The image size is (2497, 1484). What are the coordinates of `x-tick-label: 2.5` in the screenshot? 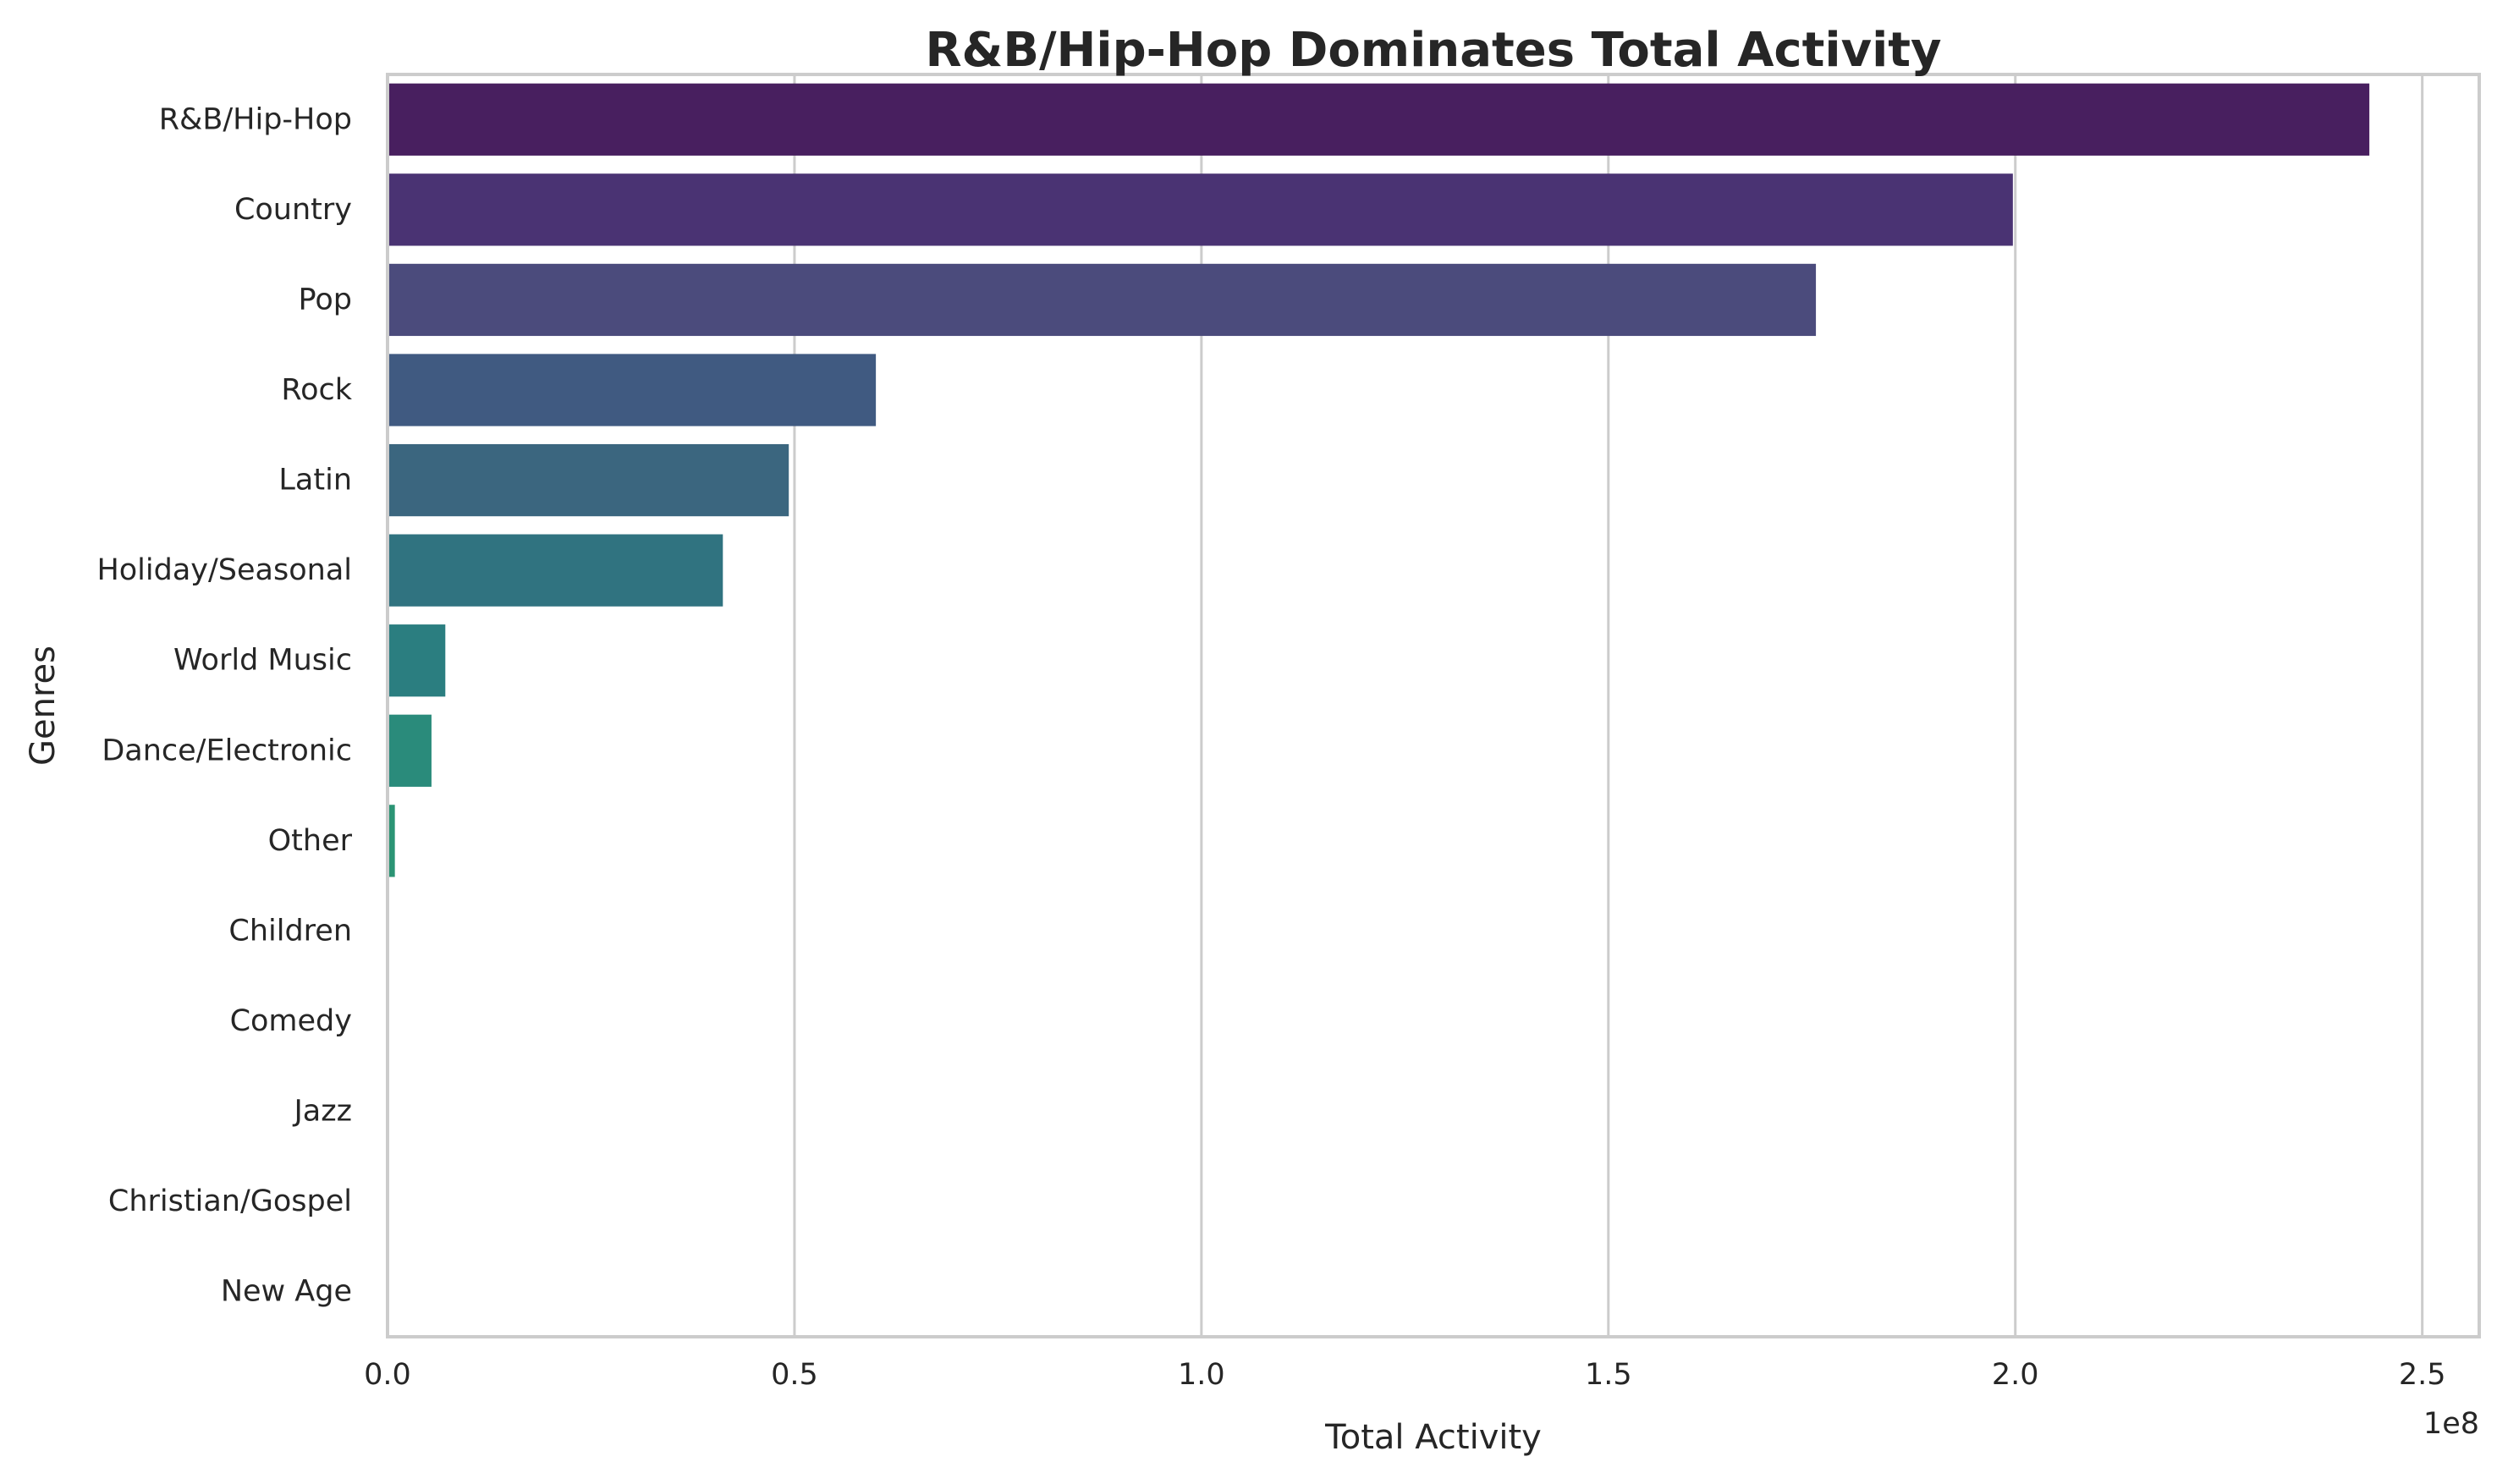 It's located at (2422, 1375).